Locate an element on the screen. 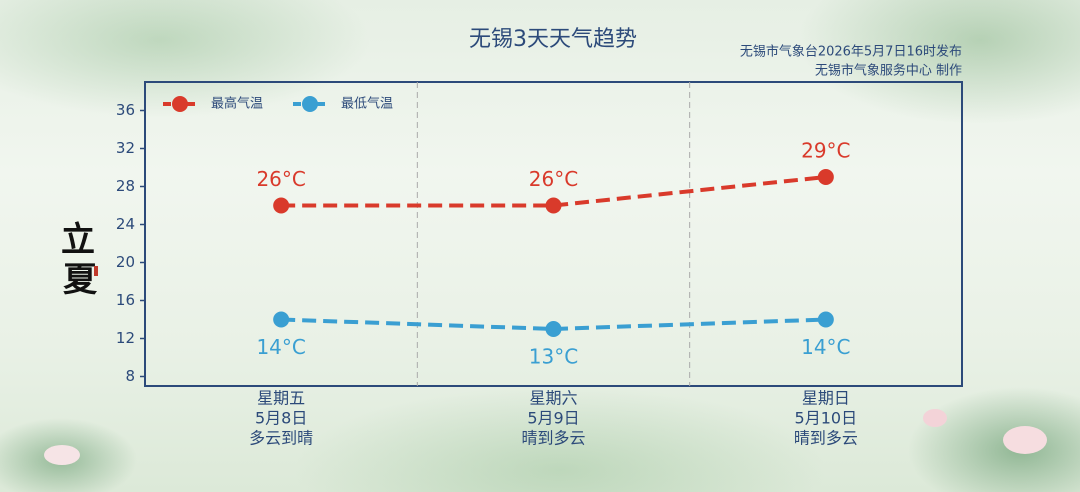 This screenshot has width=1080, height=492. subtitle: 无锡市气象服务中心 制作 is located at coordinates (888, 71).